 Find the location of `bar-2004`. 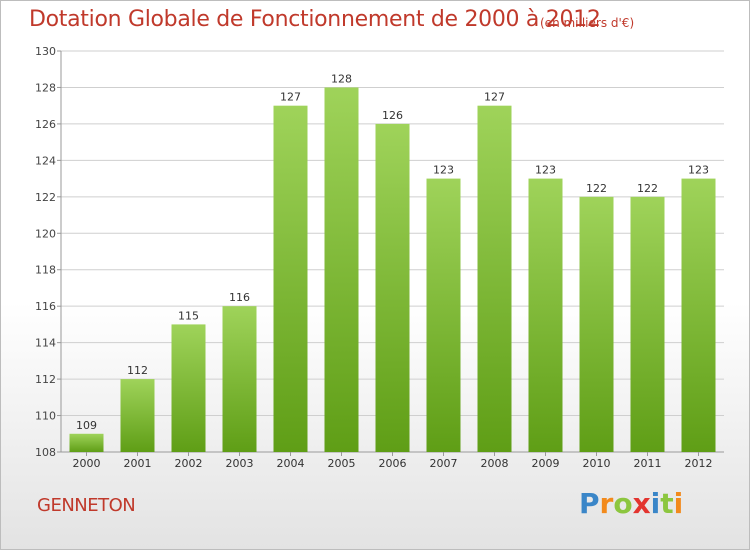

bar-2004 is located at coordinates (290, 278).